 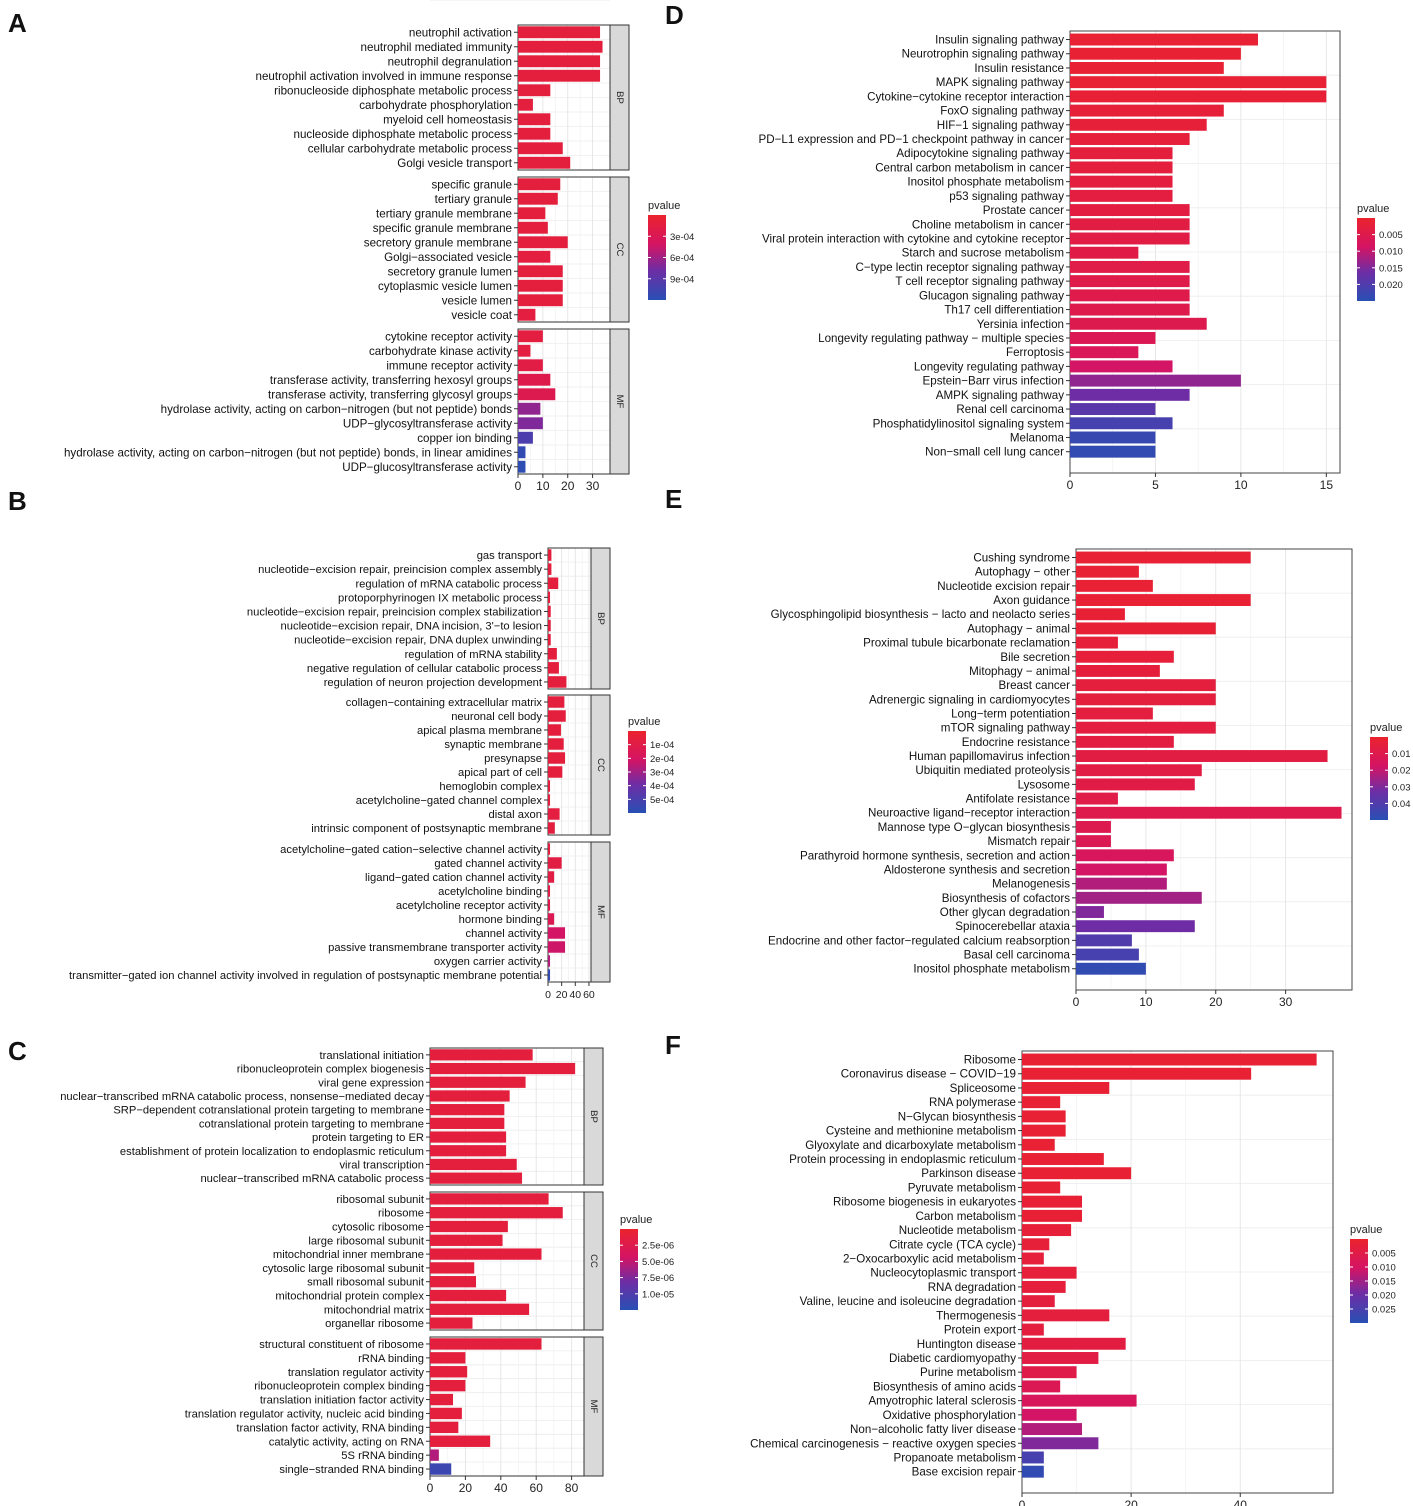 What do you see at coordinates (673, 1045) in the screenshot?
I see `panel-letter-F: F` at bounding box center [673, 1045].